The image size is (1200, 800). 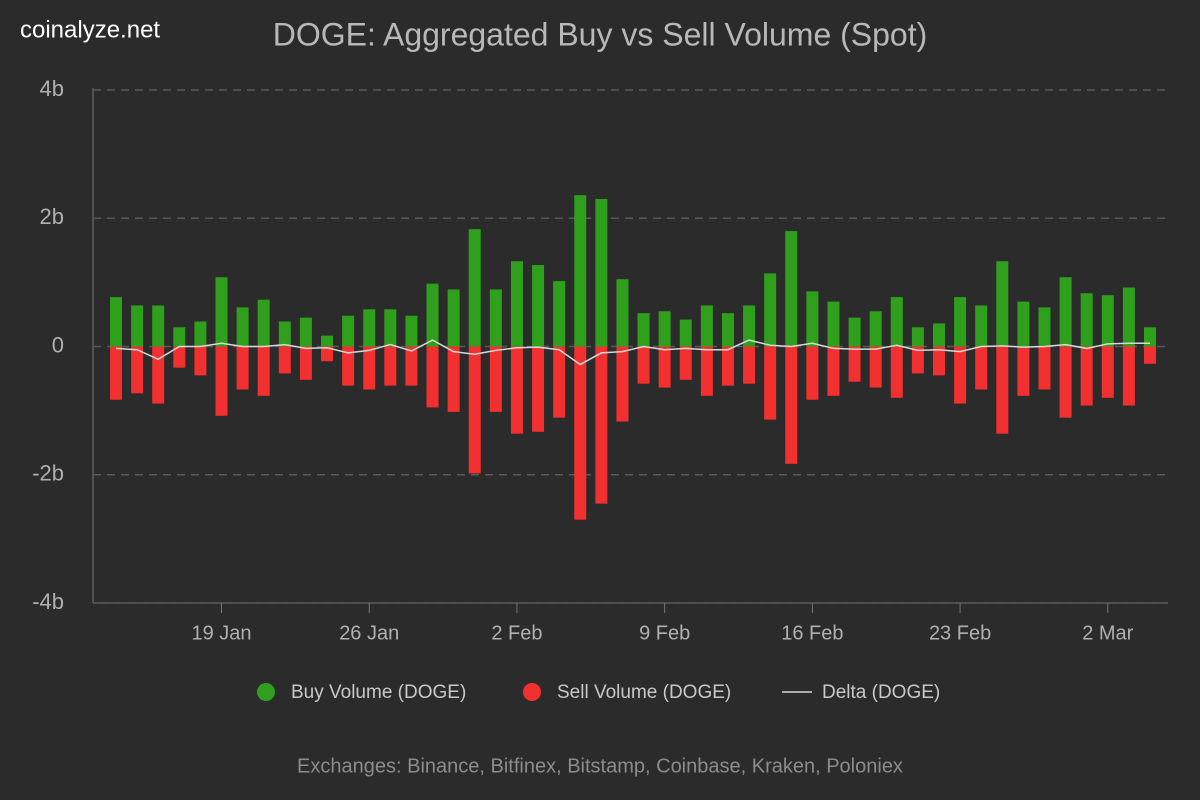 What do you see at coordinates (881, 692) in the screenshot?
I see `legend-label: Delta (DOGE)` at bounding box center [881, 692].